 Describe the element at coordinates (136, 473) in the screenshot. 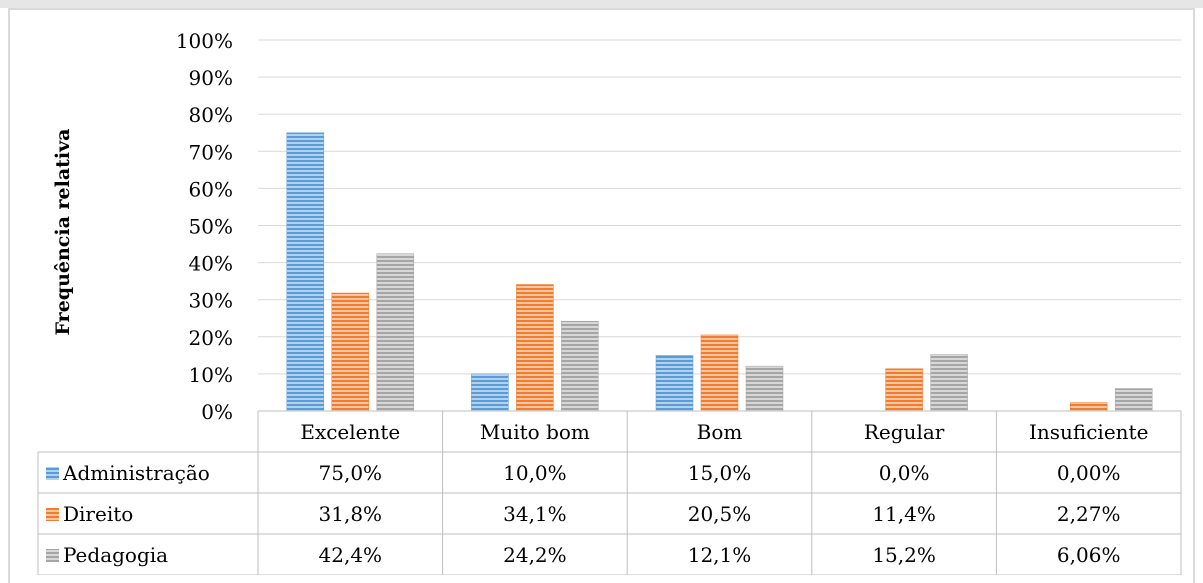

I see `legend-label: Administração` at that location.